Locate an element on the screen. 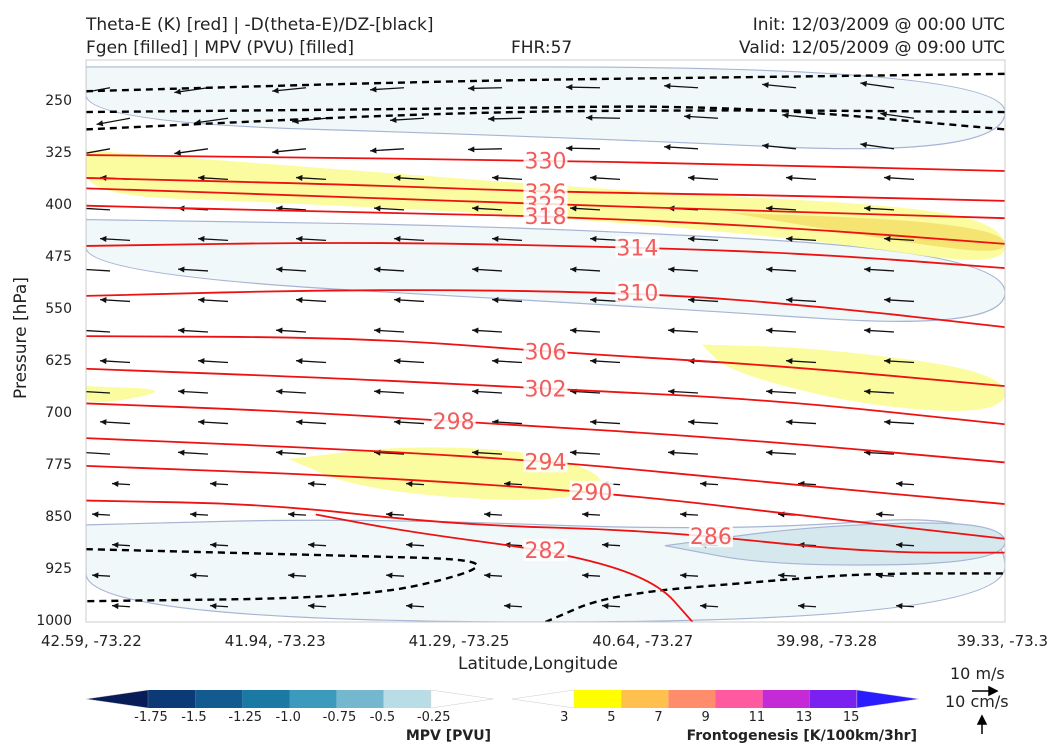  colorbar-tick-label: -1.0 is located at coordinates (288, 717).